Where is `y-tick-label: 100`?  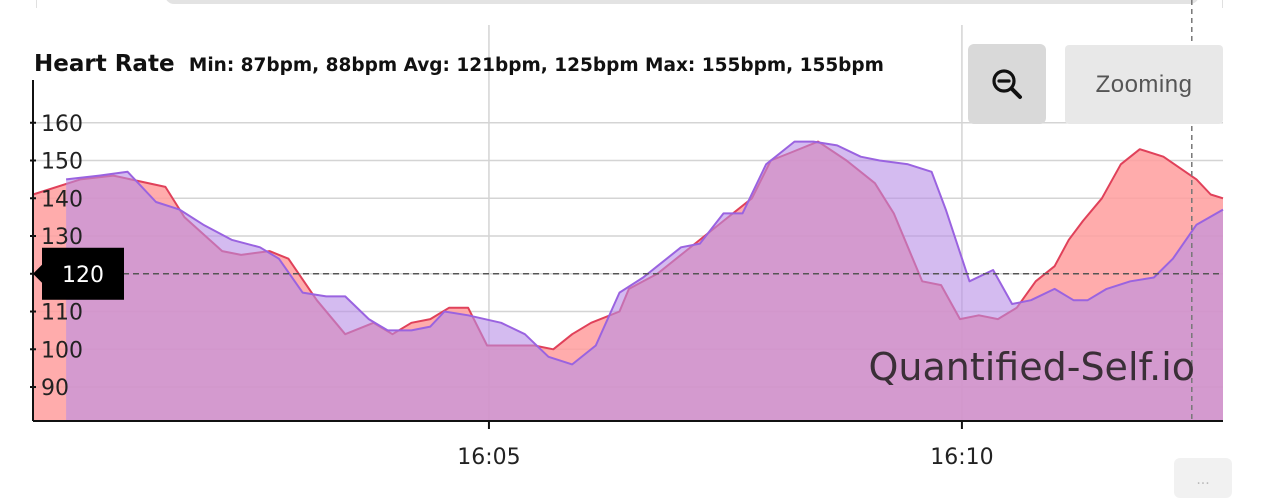 y-tick-label: 100 is located at coordinates (62, 350).